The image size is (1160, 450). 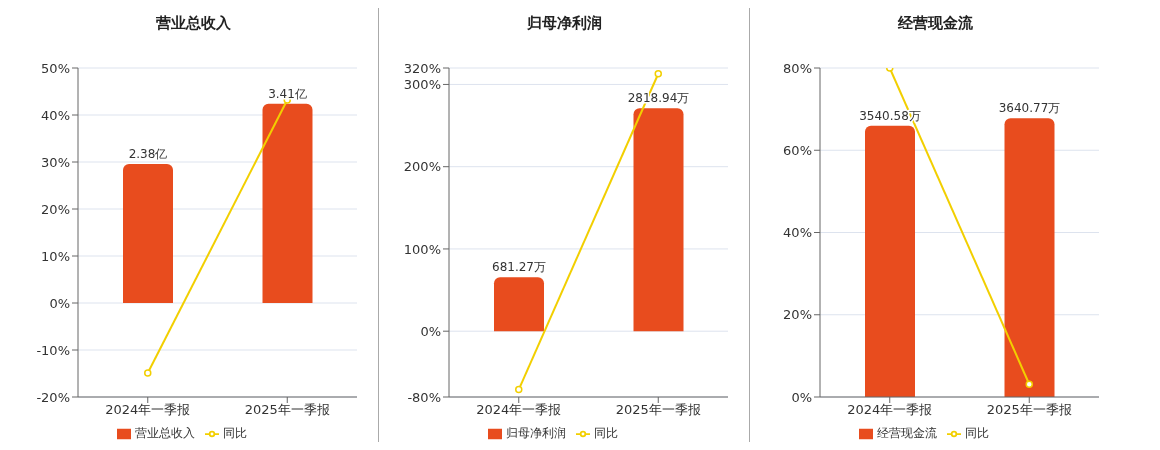 What do you see at coordinates (193, 23) in the screenshot?
I see `chart-title: 营业总收入` at bounding box center [193, 23].